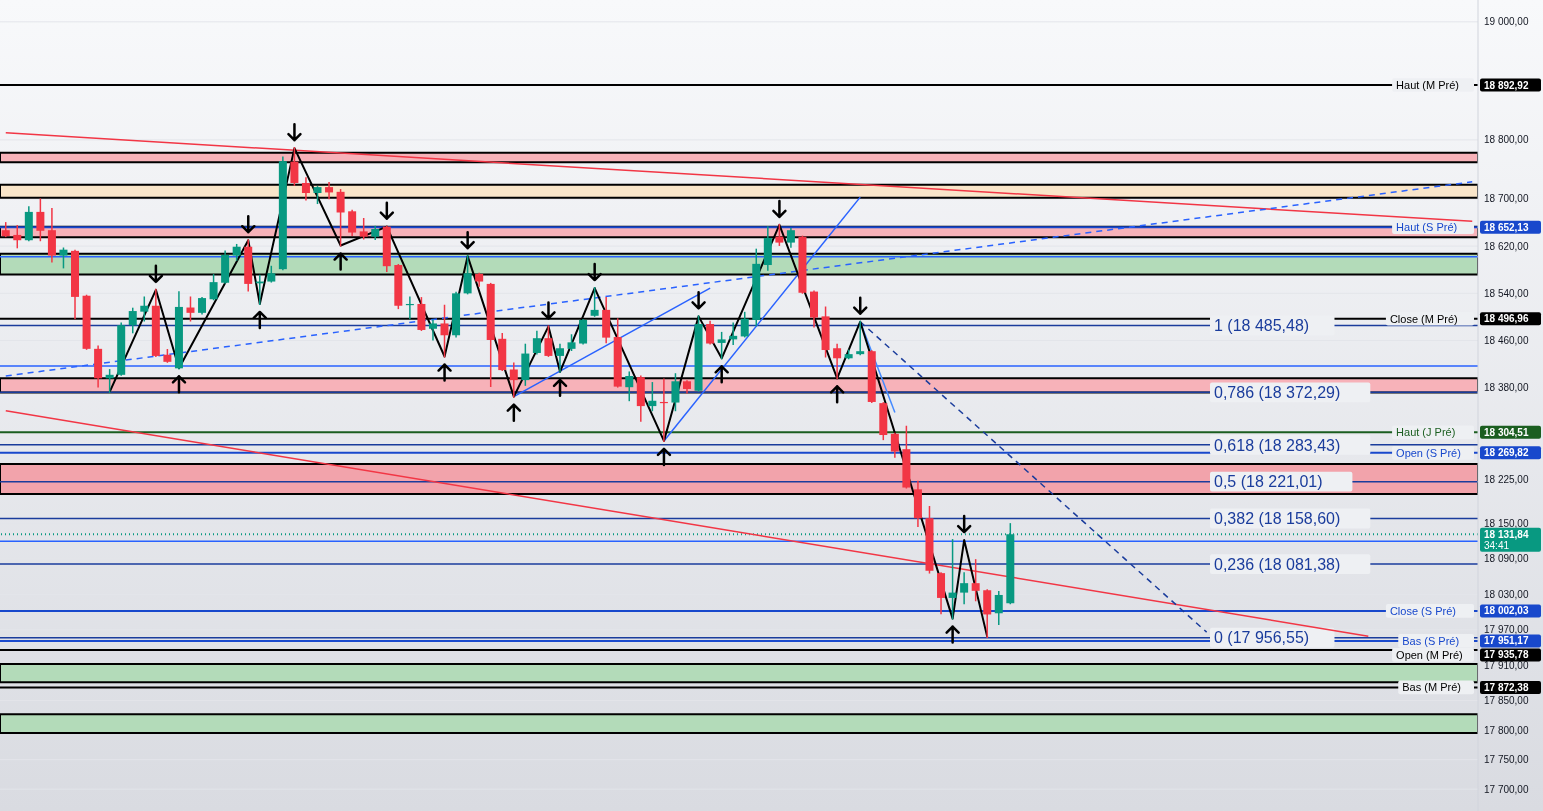  What do you see at coordinates (1506, 655) in the screenshot?
I see `y-tick-label: 17 935,78` at bounding box center [1506, 655].